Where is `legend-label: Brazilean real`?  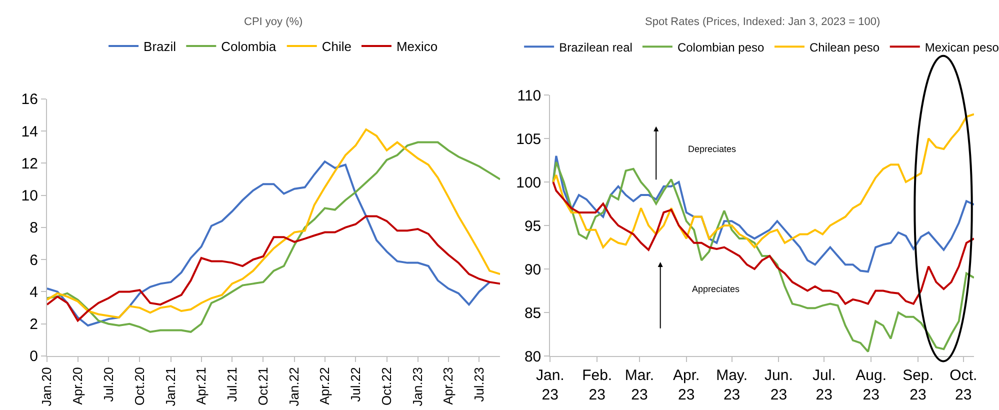
legend-label: Brazilean real is located at coordinates (595, 47).